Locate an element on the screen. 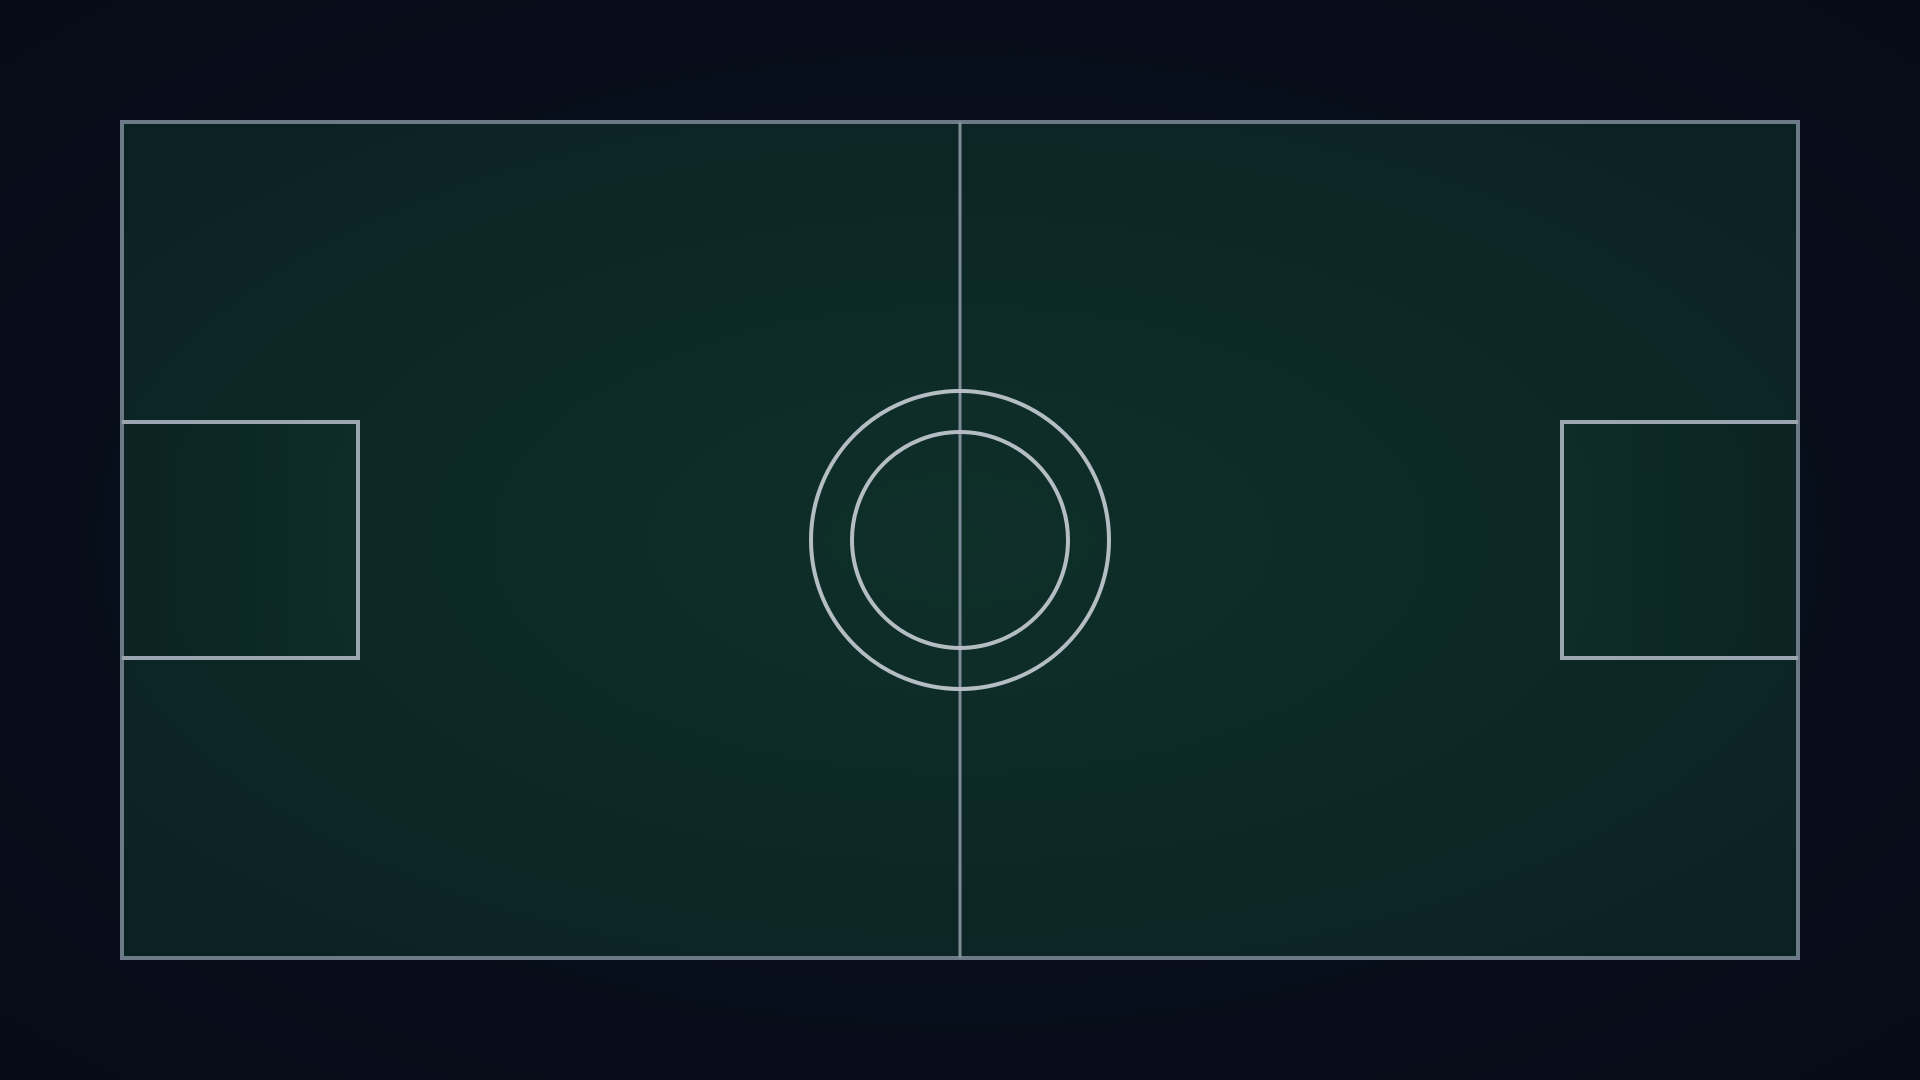 Image resolution: width=1920 pixels, height=1080 pixels. right-goal-area-fill is located at coordinates (1679, 540).